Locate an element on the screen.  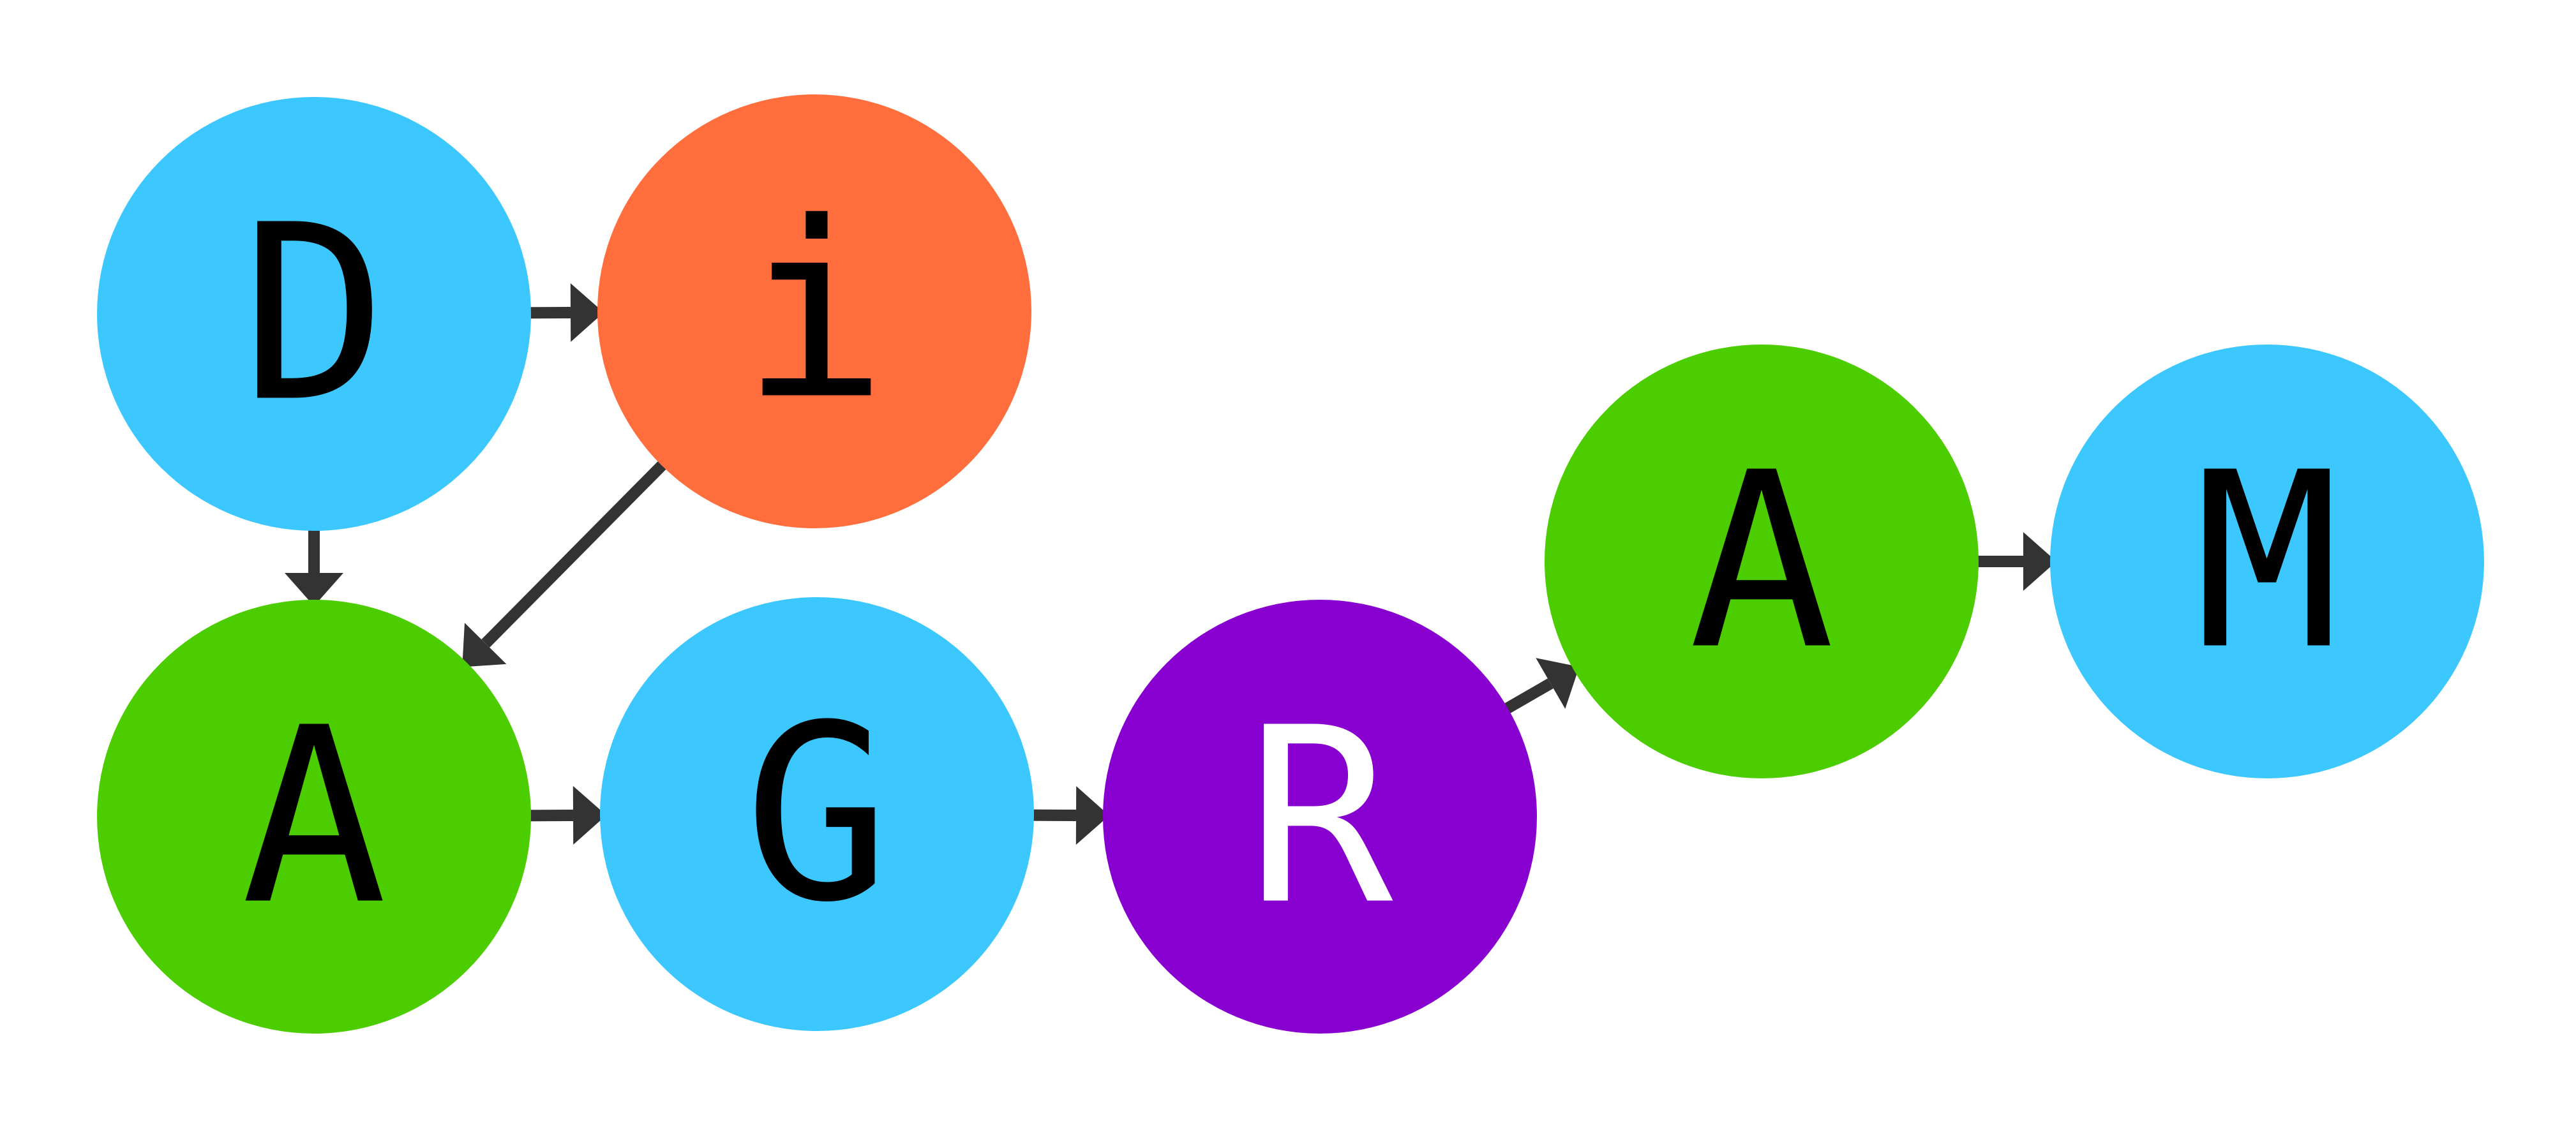
node-n1: D is located at coordinates (314, 314).